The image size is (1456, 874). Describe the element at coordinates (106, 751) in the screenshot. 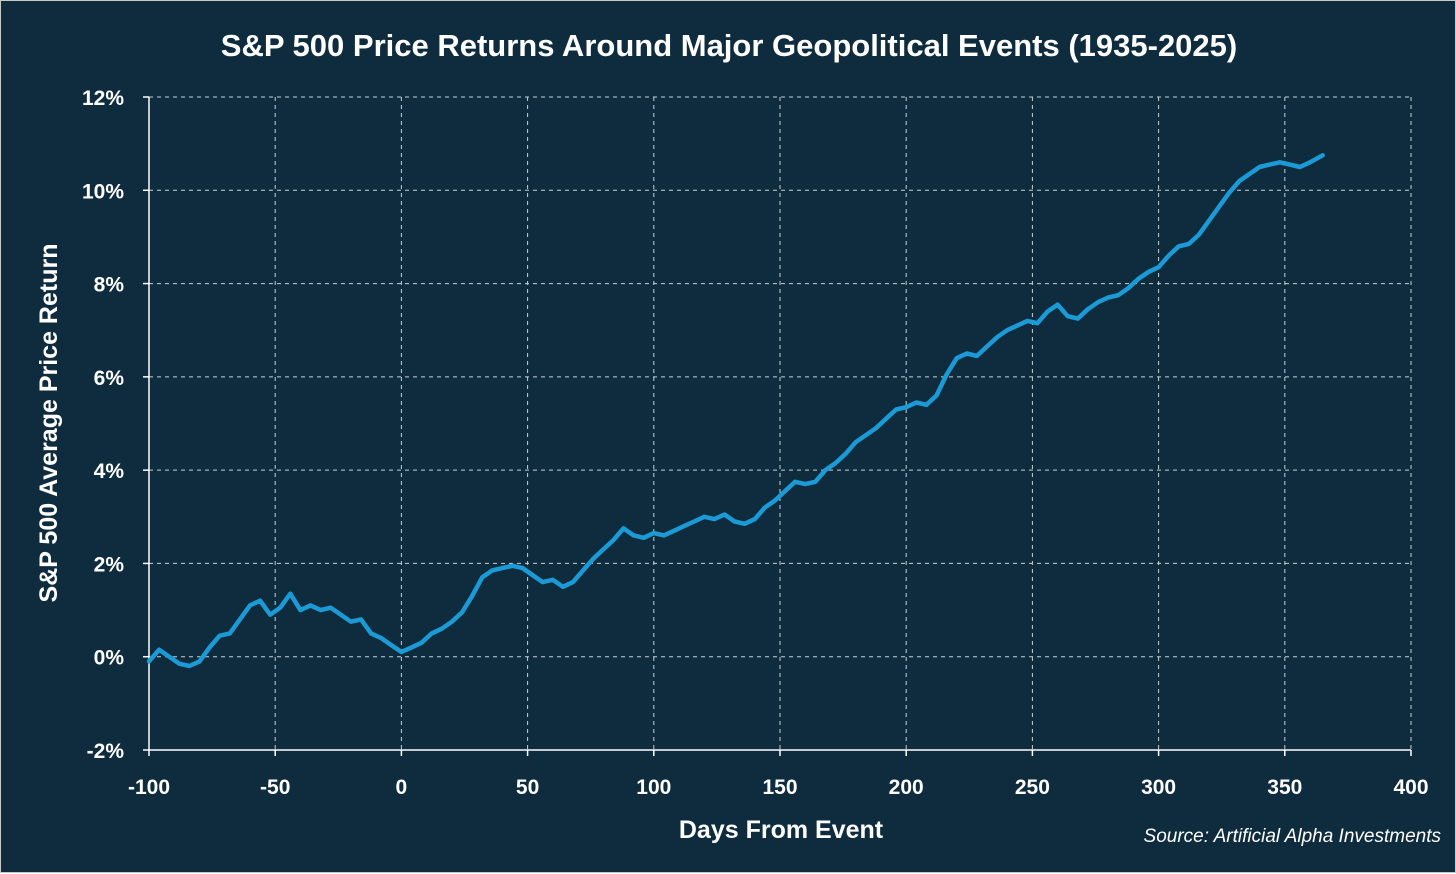

I see `y-tick-label: -2%` at that location.